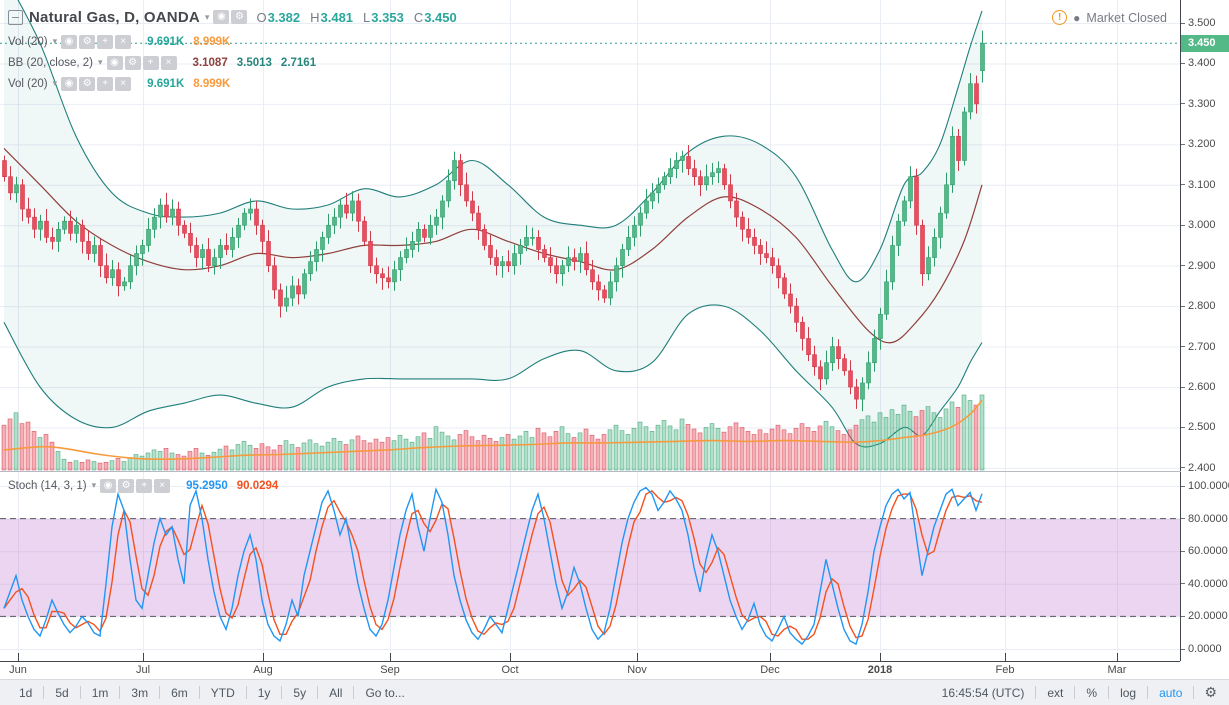  I want to click on time-label-Jun: Jun, so click(18, 670).